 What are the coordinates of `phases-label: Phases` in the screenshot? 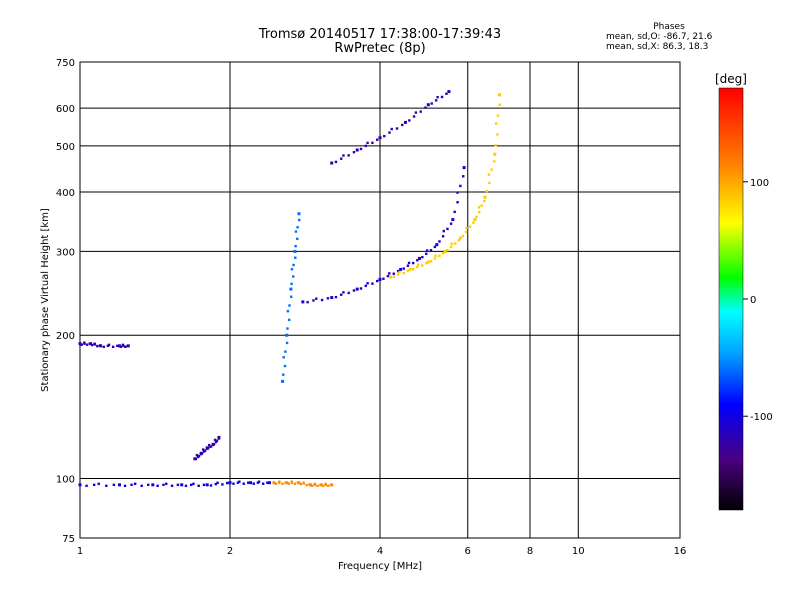 It's located at (669, 27).